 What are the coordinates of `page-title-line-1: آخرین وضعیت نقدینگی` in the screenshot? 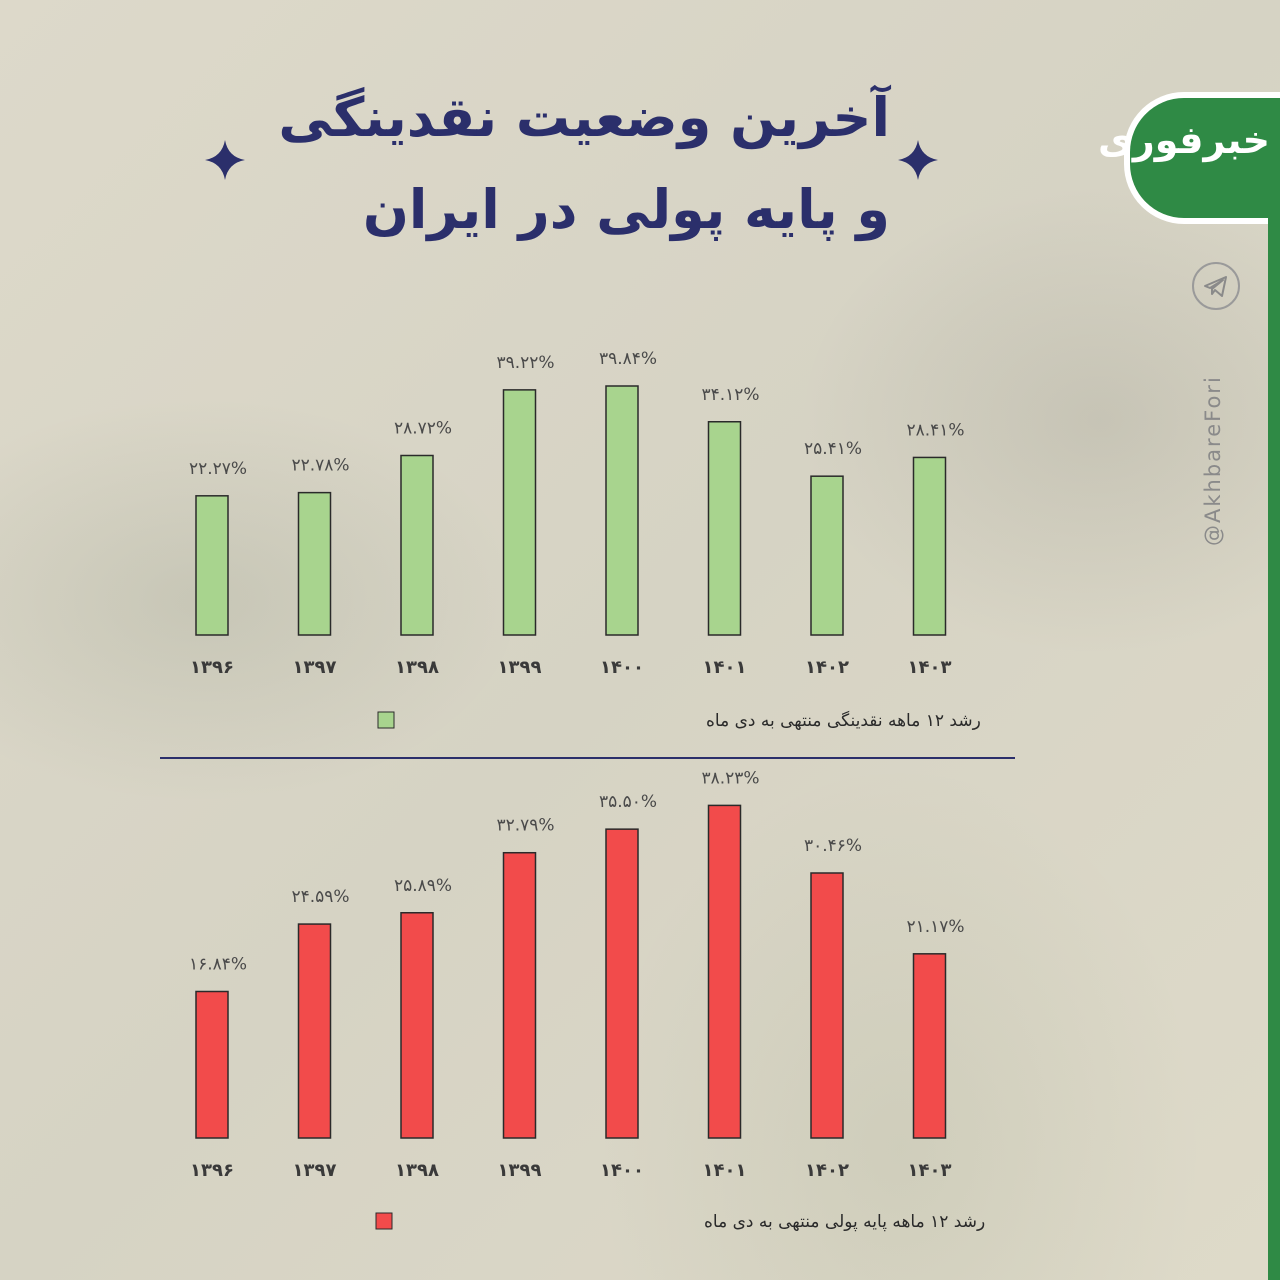 It's located at (584, 117).